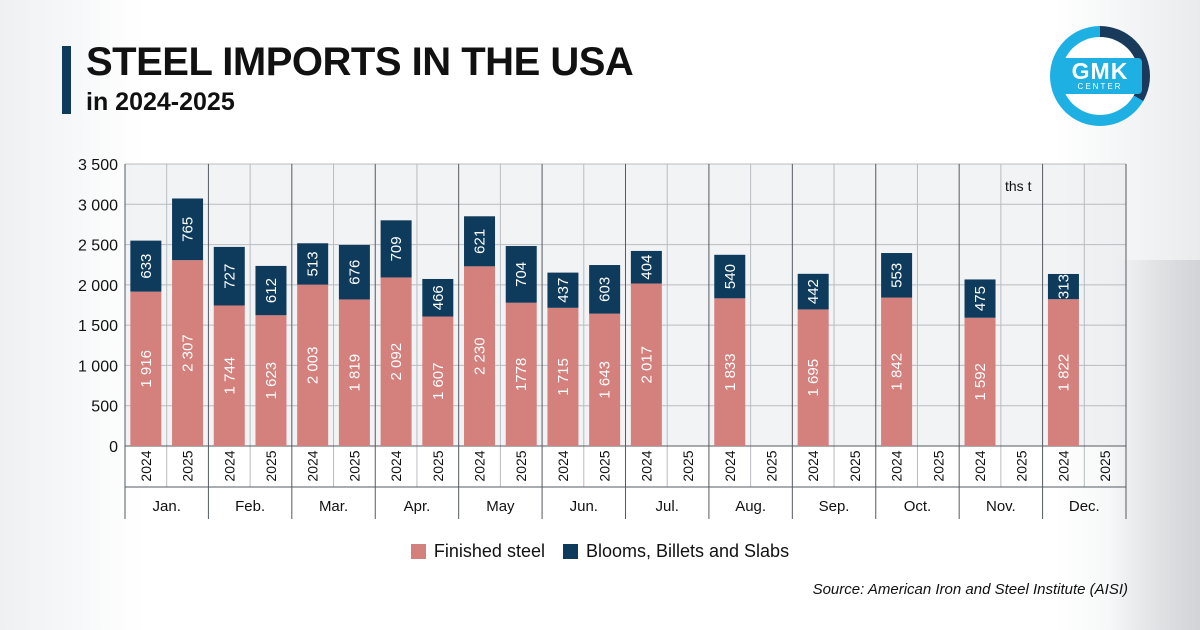  I want to click on data-label-blooms: 404, so click(646, 267).